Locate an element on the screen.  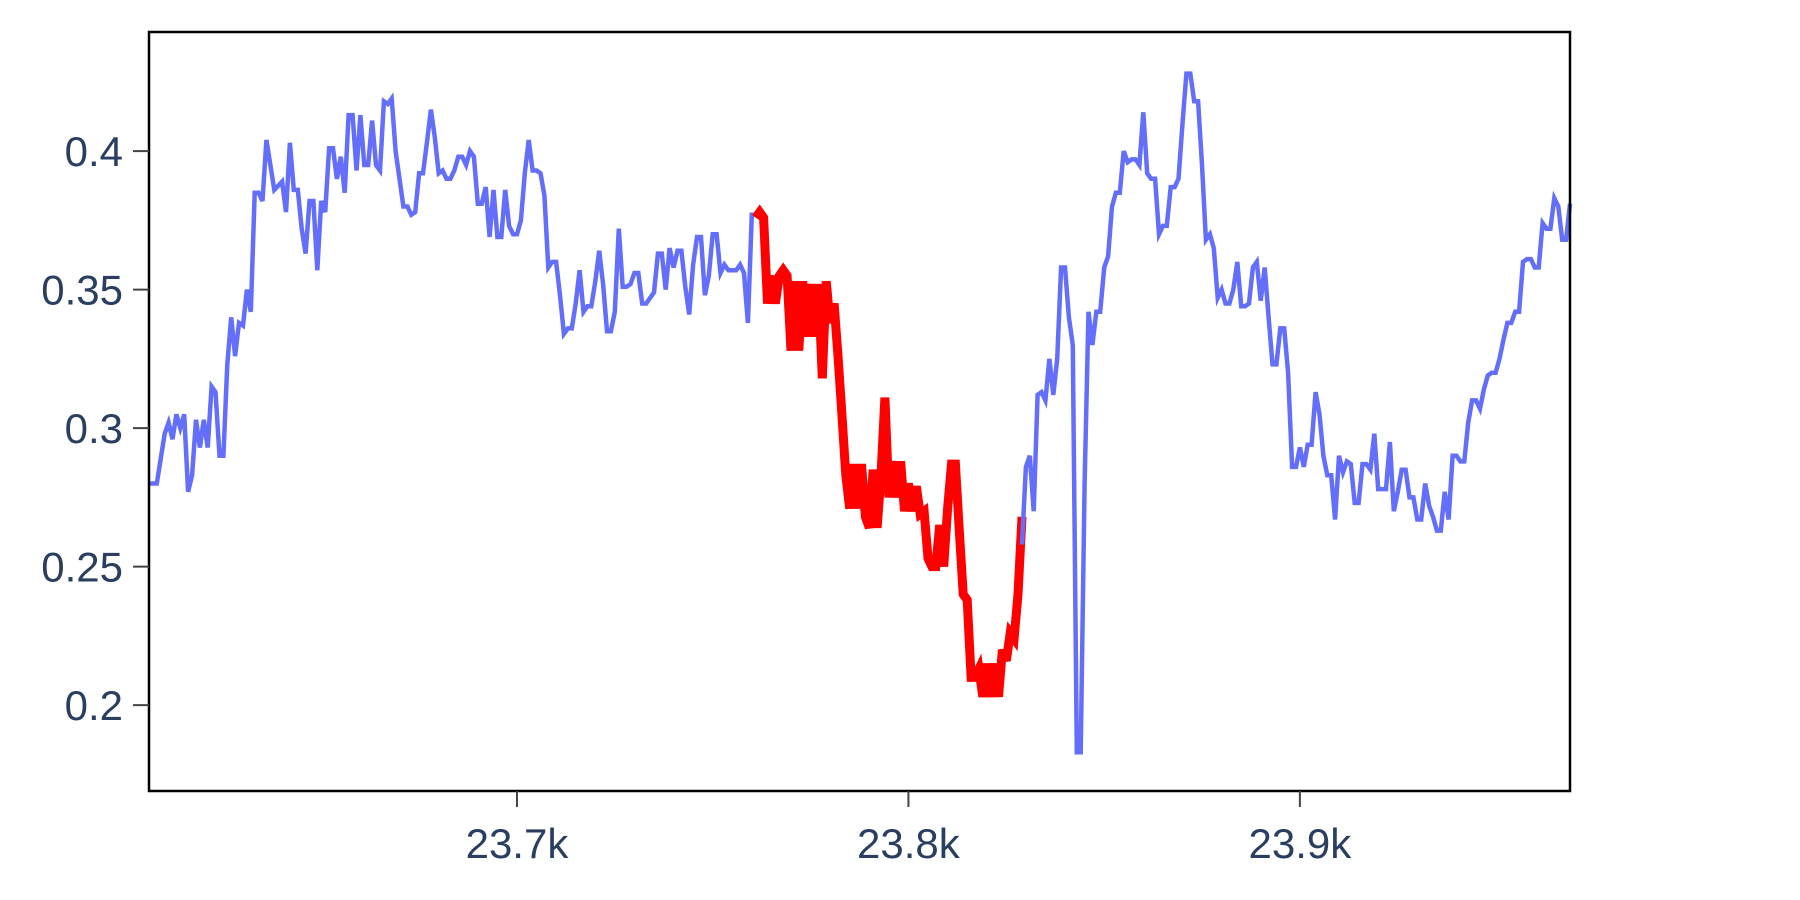
y-tick-label-5: 0.4 is located at coordinates (94, 151).